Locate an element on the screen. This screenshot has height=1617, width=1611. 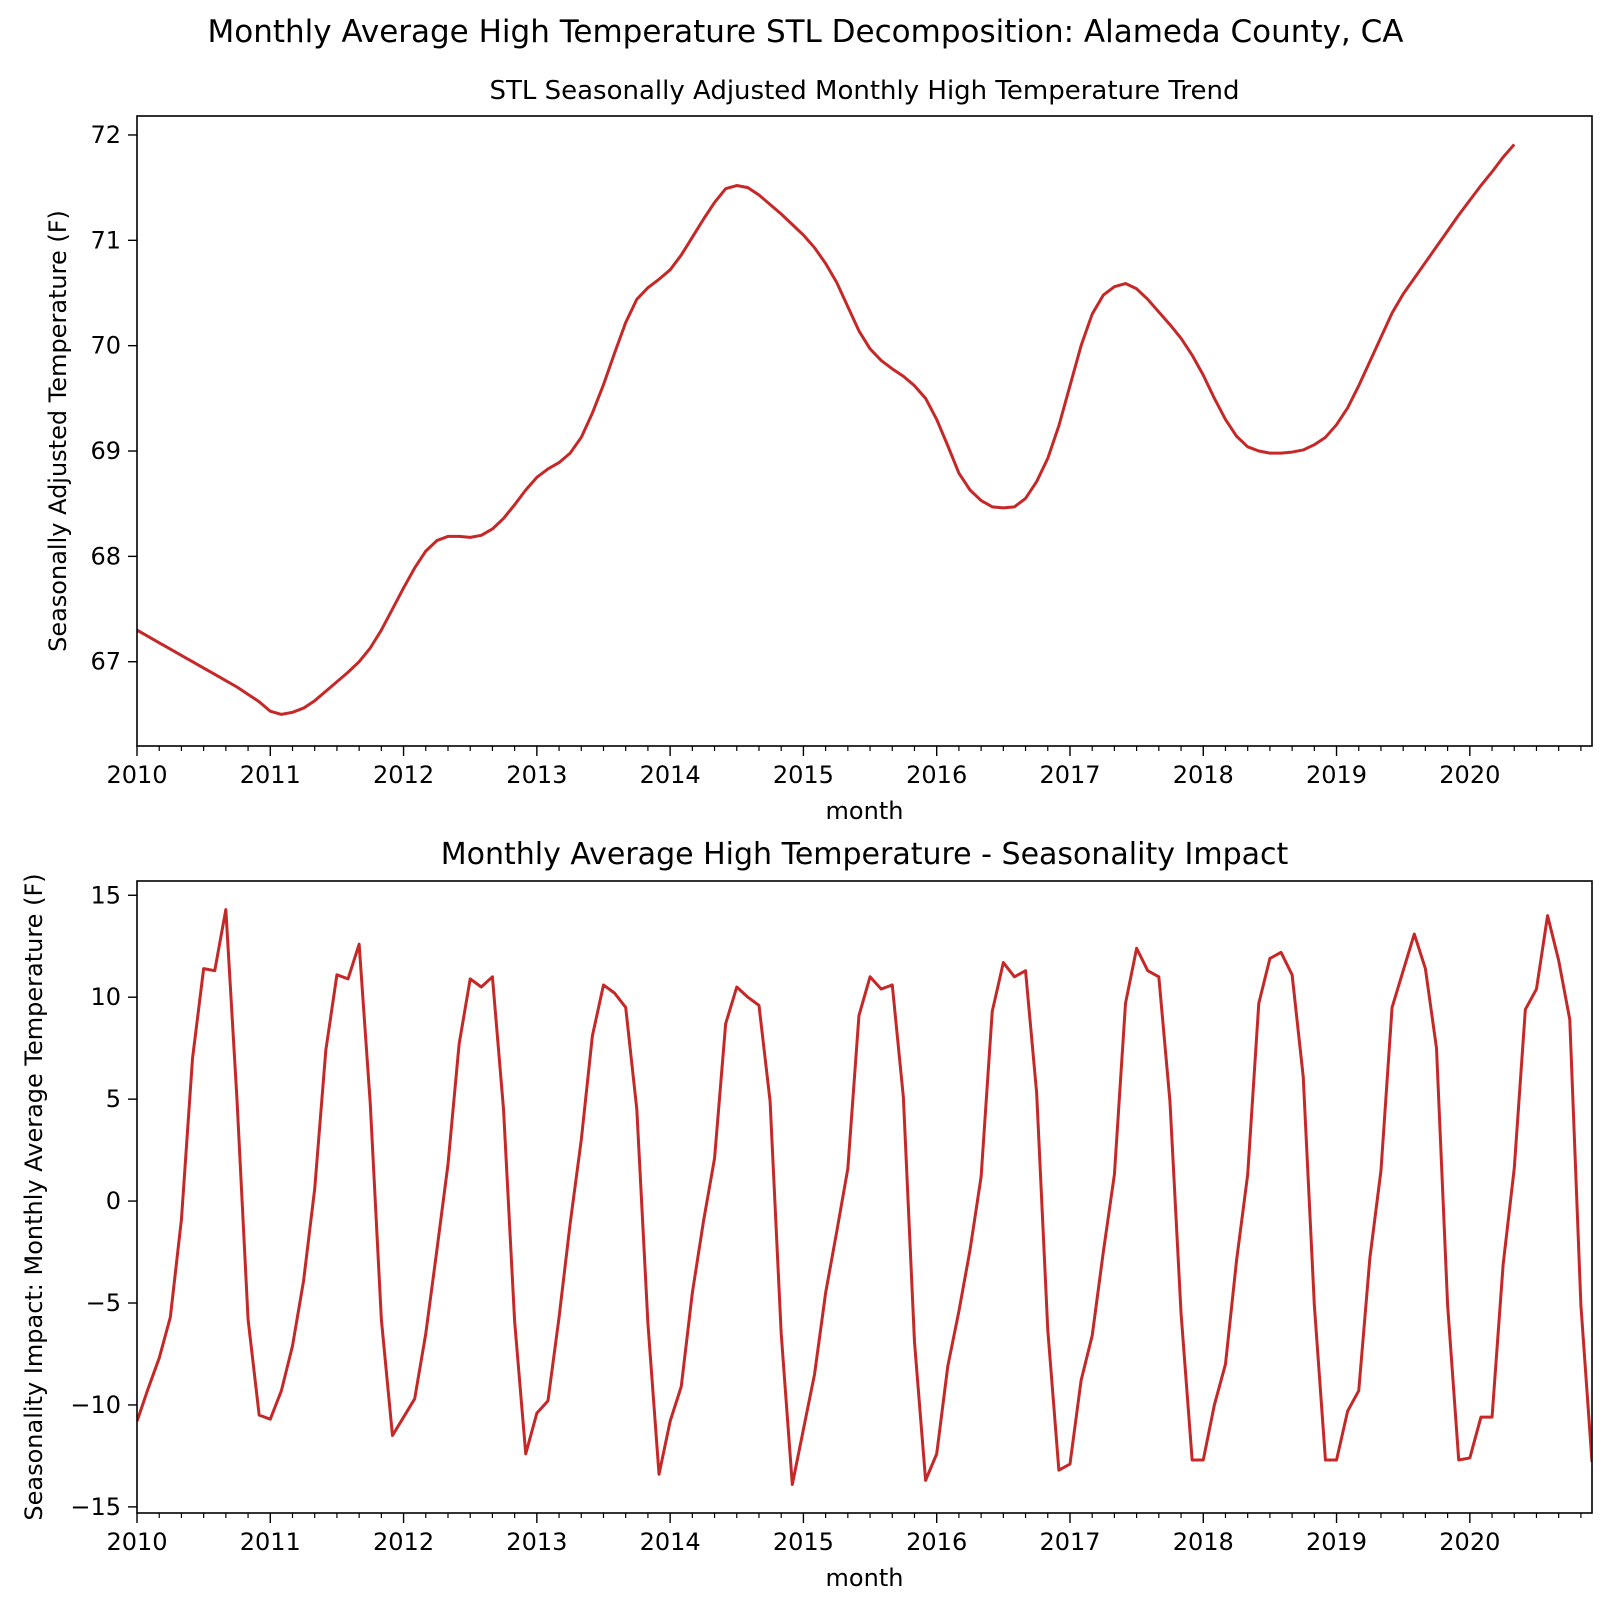
y-tick-label: 67 is located at coordinates (105, 662).